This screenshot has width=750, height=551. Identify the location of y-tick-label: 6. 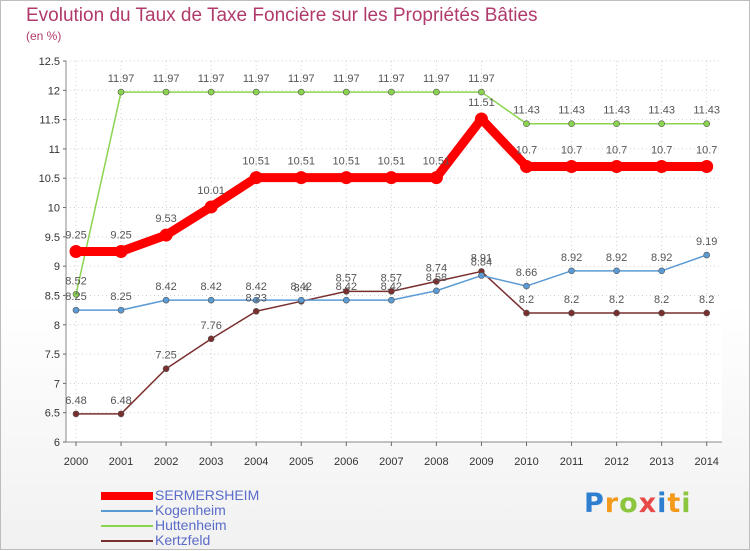
(57, 443).